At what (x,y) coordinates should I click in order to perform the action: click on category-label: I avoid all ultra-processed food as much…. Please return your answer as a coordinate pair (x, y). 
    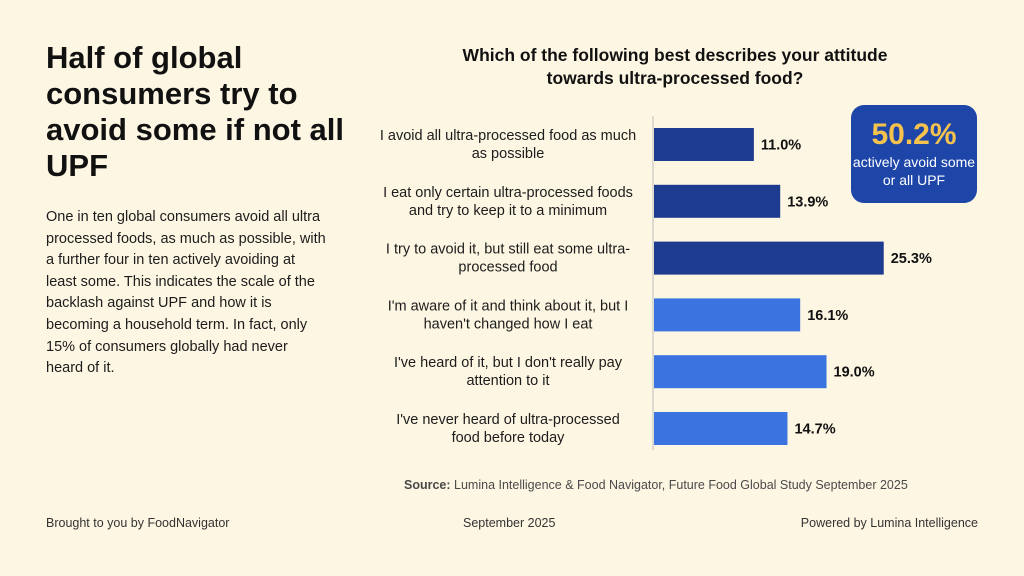
    Looking at the image, I should click on (508, 145).